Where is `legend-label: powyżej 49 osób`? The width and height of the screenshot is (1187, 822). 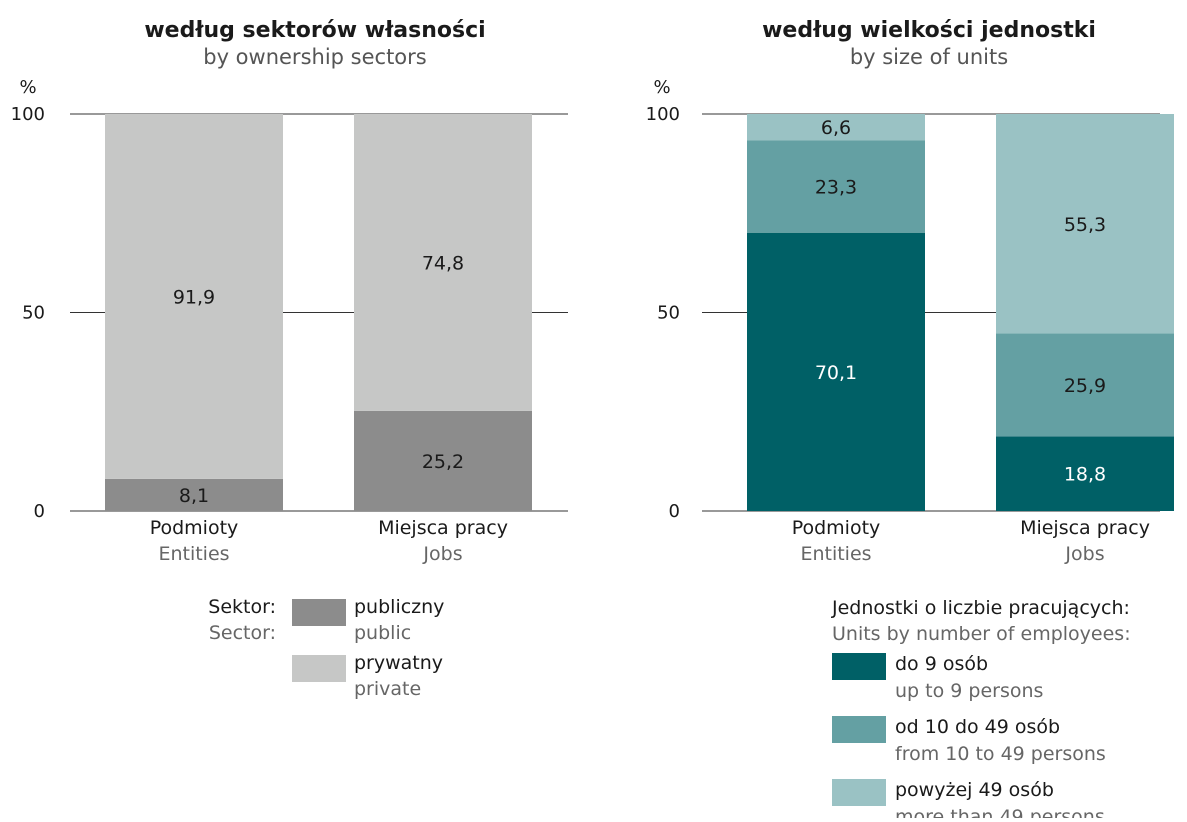 legend-label: powyżej 49 osób is located at coordinates (974, 790).